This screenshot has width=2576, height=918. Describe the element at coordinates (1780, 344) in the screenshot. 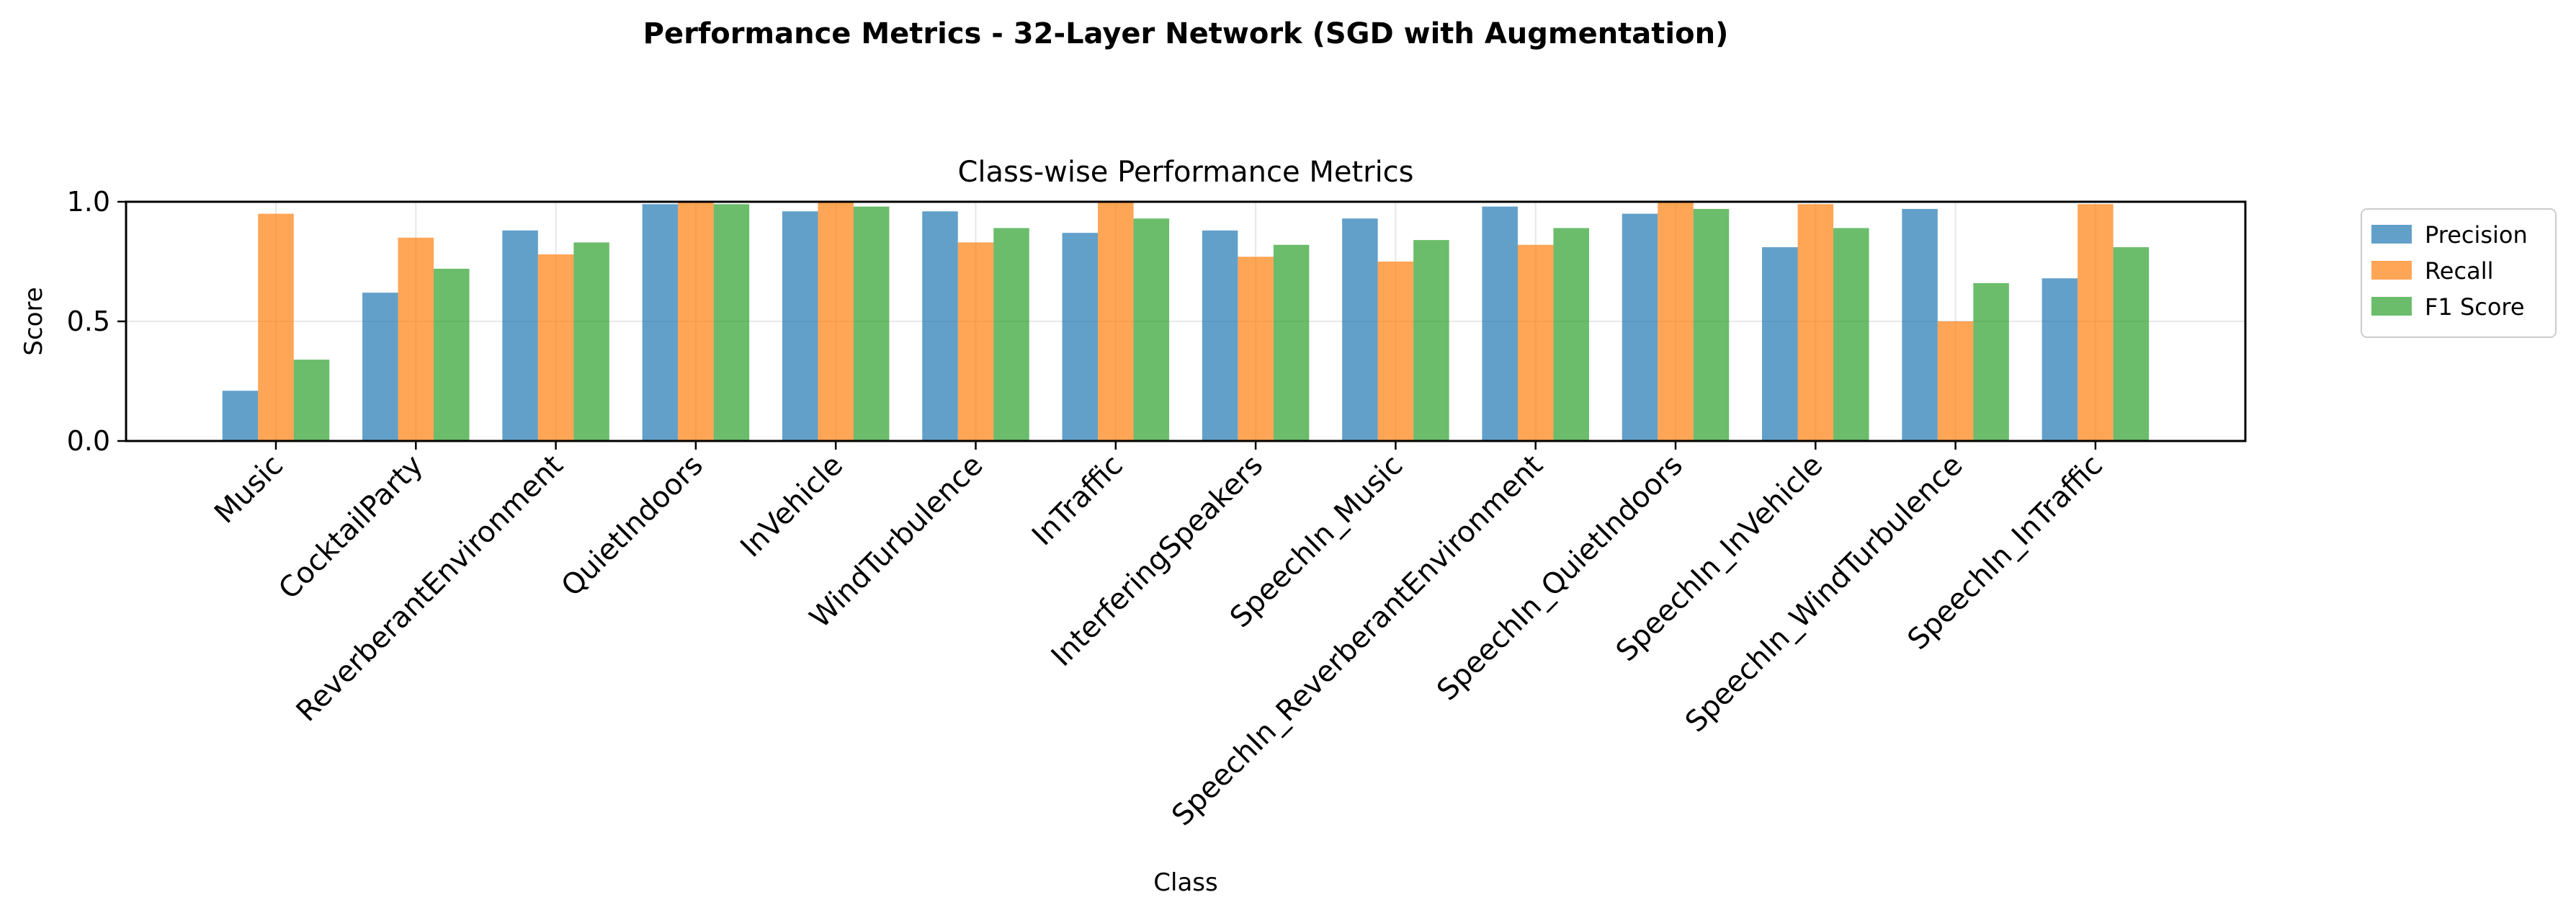

I see `bar-precision-speechin-invehicle` at that location.